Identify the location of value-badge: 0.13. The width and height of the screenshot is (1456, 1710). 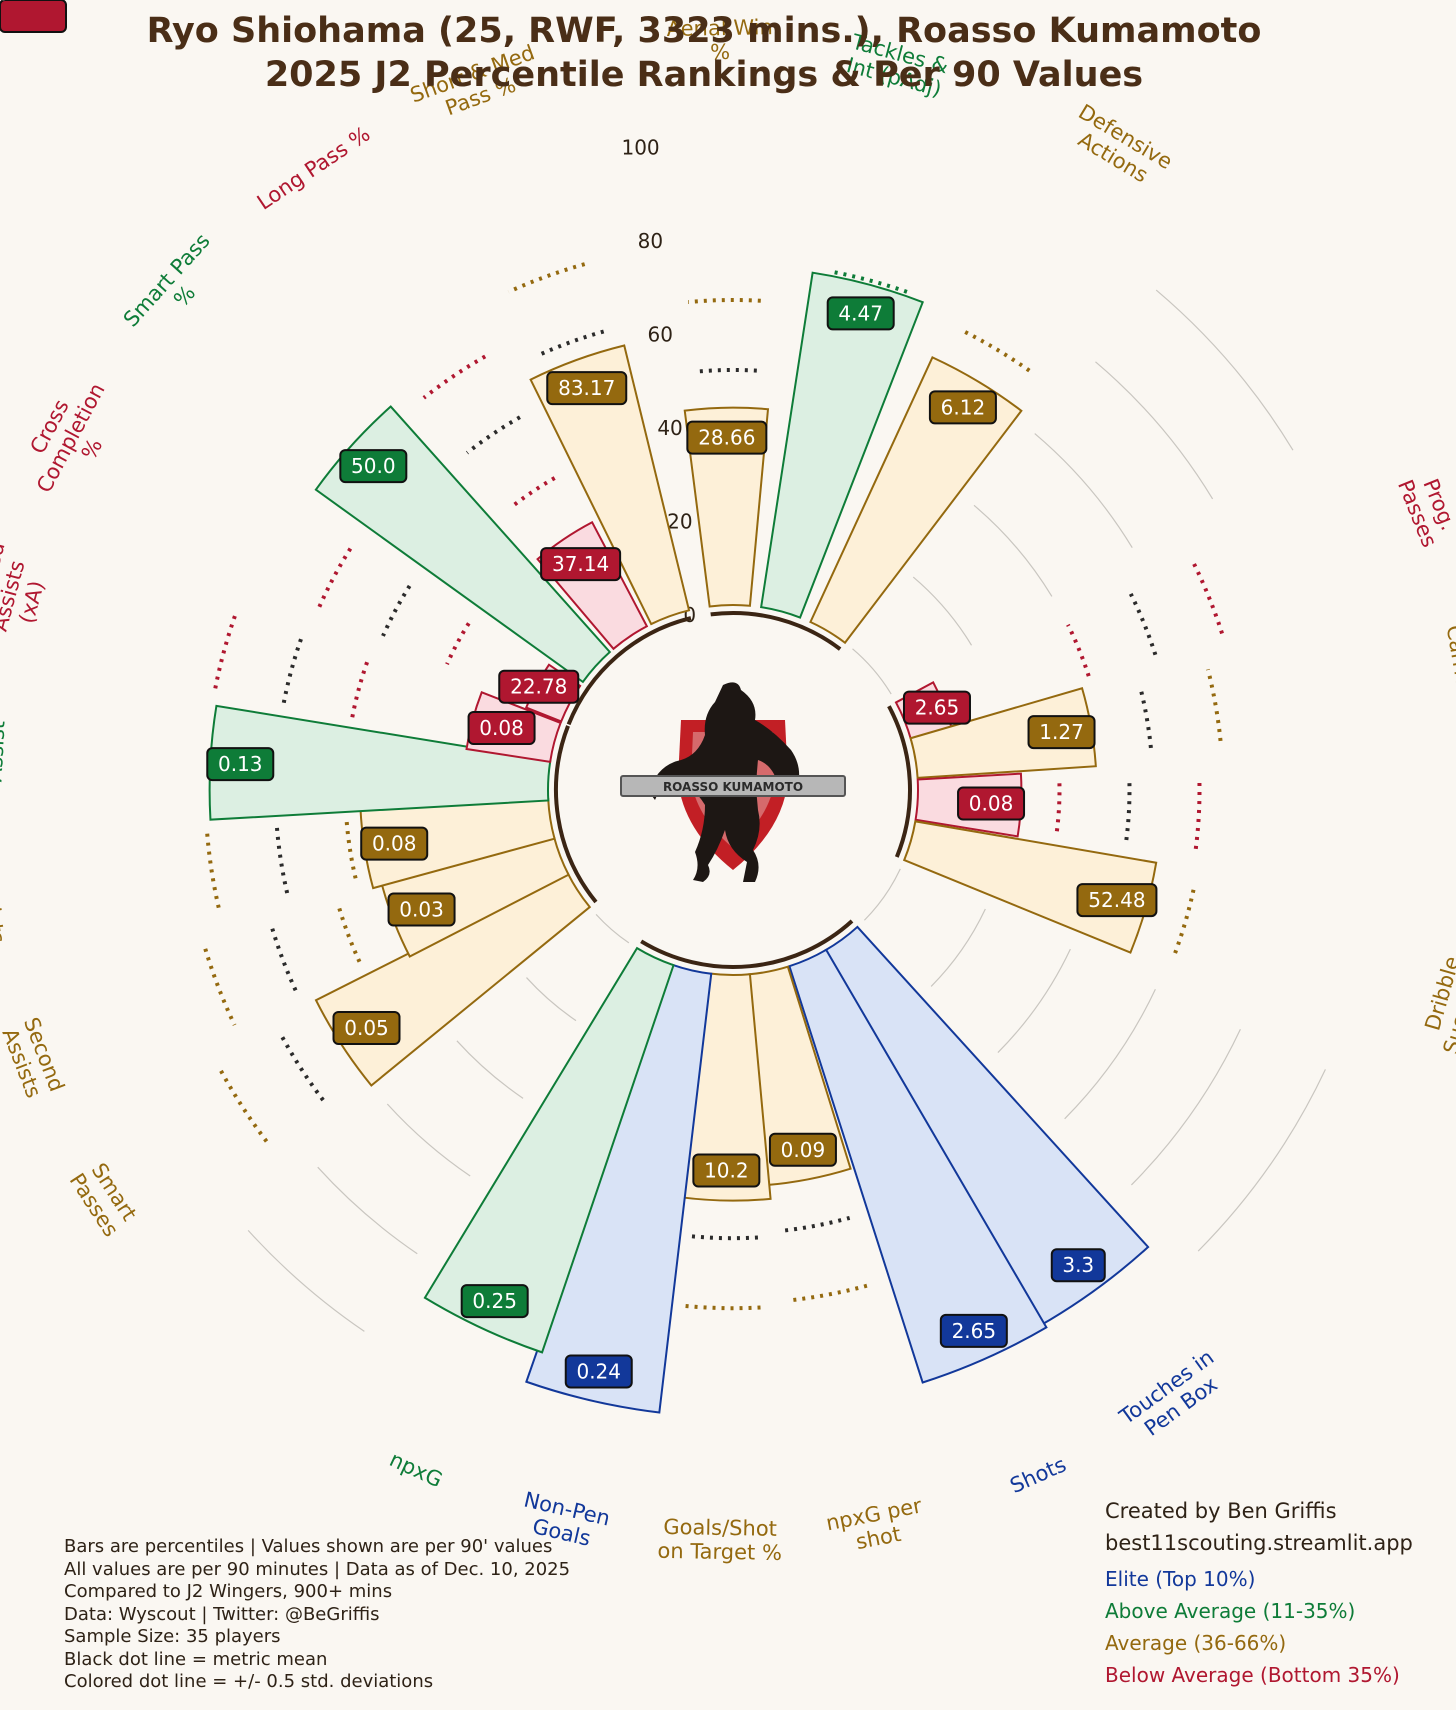
(240, 764).